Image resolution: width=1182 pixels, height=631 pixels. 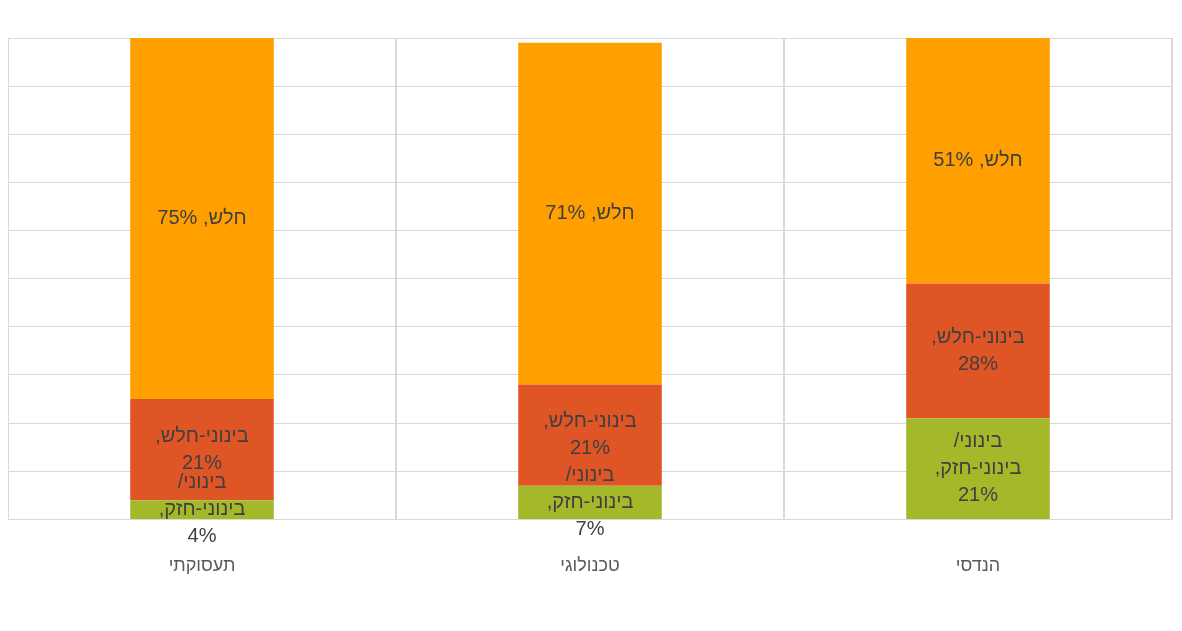 I want to click on data-label: חלש, 75%, so click(x=202, y=217).